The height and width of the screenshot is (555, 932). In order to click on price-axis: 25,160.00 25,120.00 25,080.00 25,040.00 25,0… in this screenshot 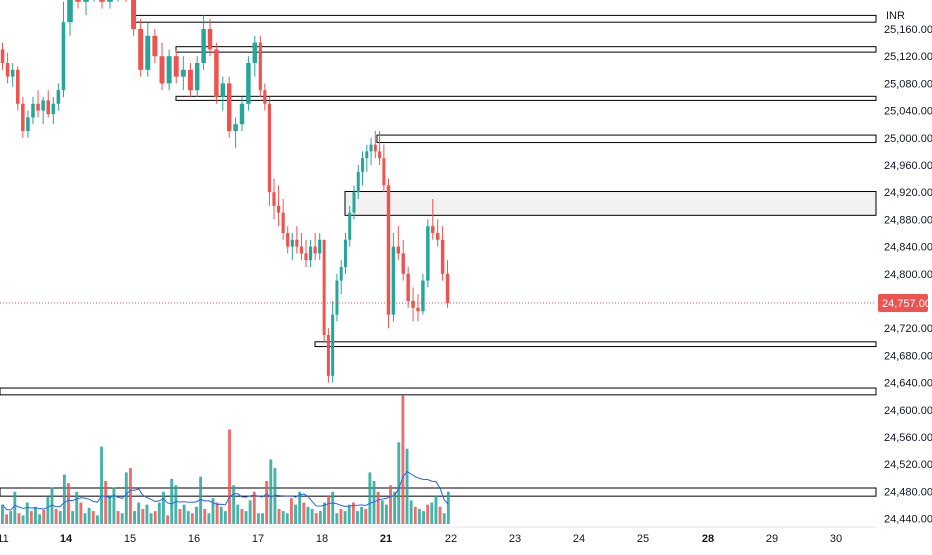, I will do `click(908, 275)`.